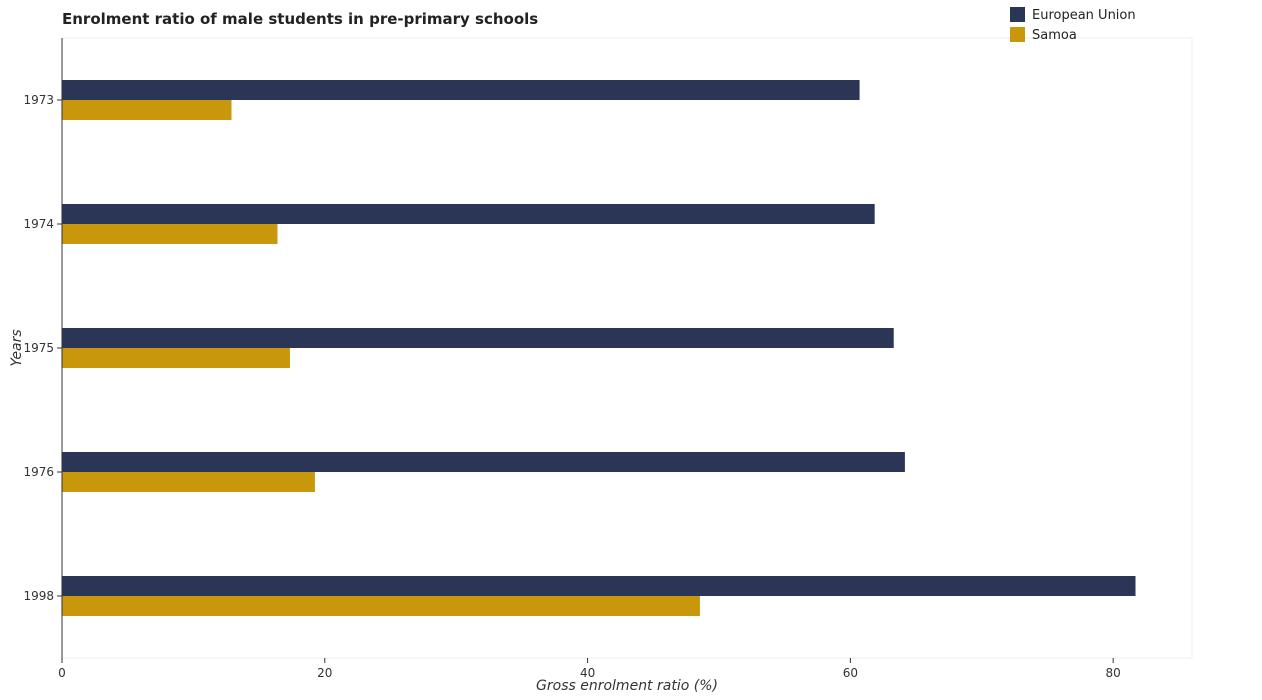 The height and width of the screenshot is (700, 1262). What do you see at coordinates (627, 686) in the screenshot?
I see `x-axis-label: Gross enrolment ratio (%)` at bounding box center [627, 686].